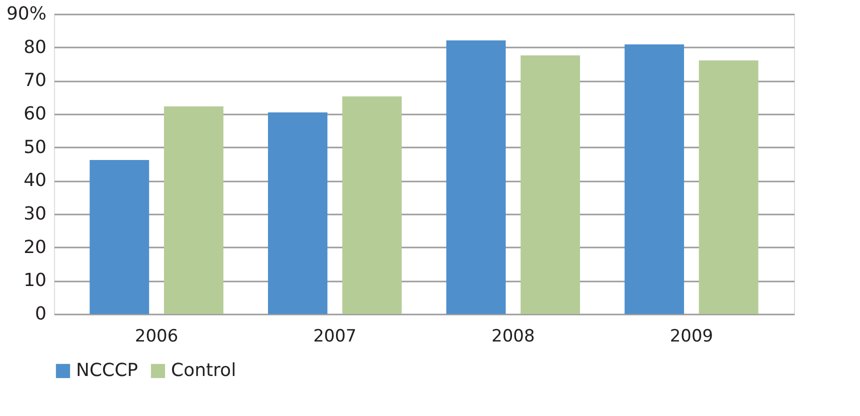 The width and height of the screenshot is (860, 416). What do you see at coordinates (35, 114) in the screenshot?
I see `y-tick-label: 60` at bounding box center [35, 114].